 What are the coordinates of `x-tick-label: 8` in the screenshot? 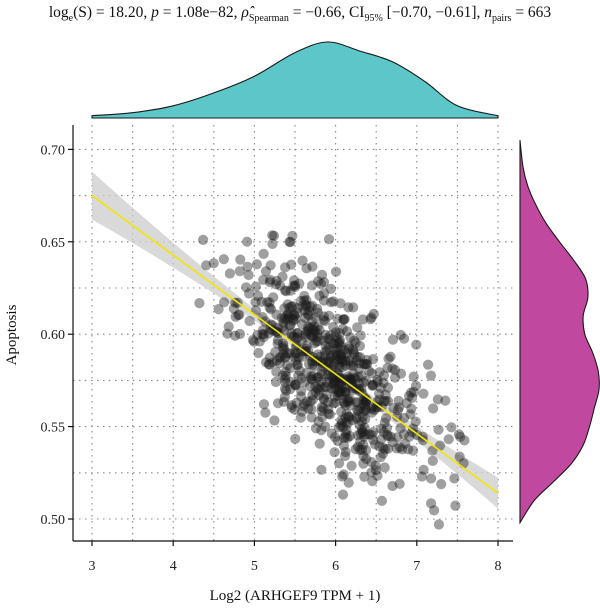 It's located at (498, 566).